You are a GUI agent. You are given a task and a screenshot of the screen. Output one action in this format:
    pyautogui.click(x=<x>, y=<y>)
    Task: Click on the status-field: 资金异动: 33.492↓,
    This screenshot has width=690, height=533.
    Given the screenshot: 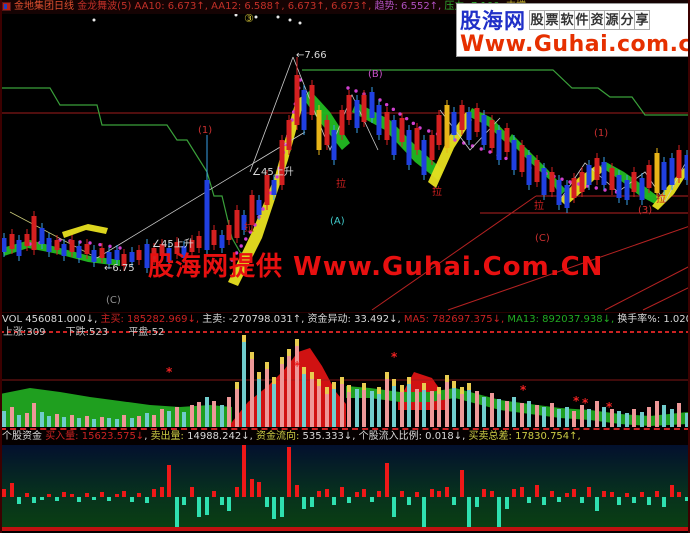 What is the action you would take?
    pyautogui.click(x=355, y=319)
    